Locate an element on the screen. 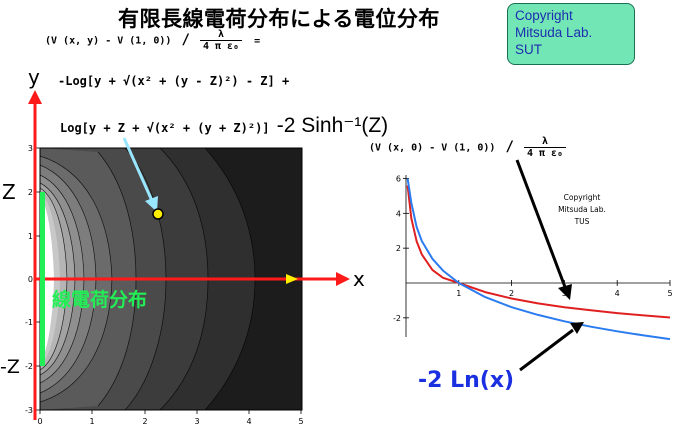 This screenshot has width=678, height=430. formula-slash: / is located at coordinates (185, 39).